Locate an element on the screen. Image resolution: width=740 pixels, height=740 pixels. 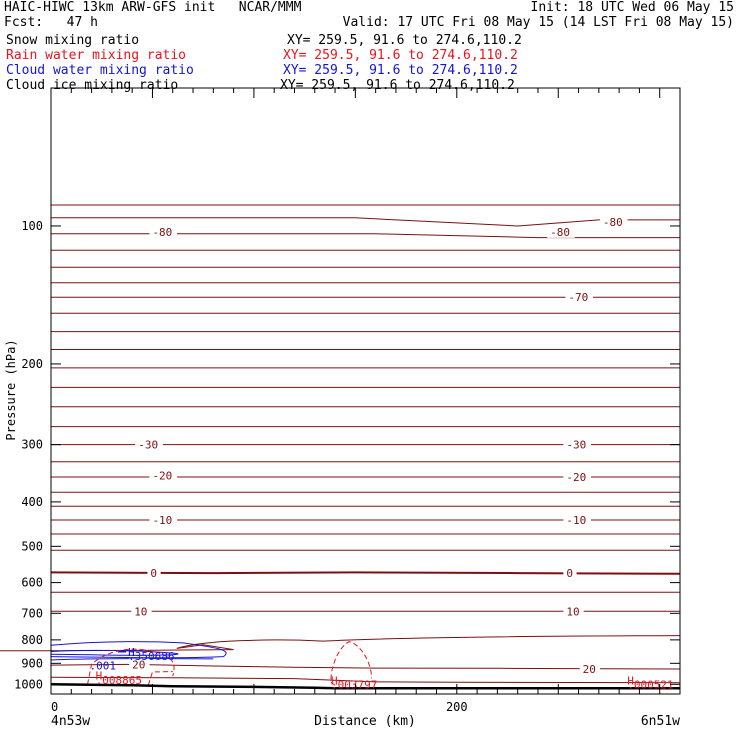
contour-annotation: .350686 is located at coordinates (151, 656).